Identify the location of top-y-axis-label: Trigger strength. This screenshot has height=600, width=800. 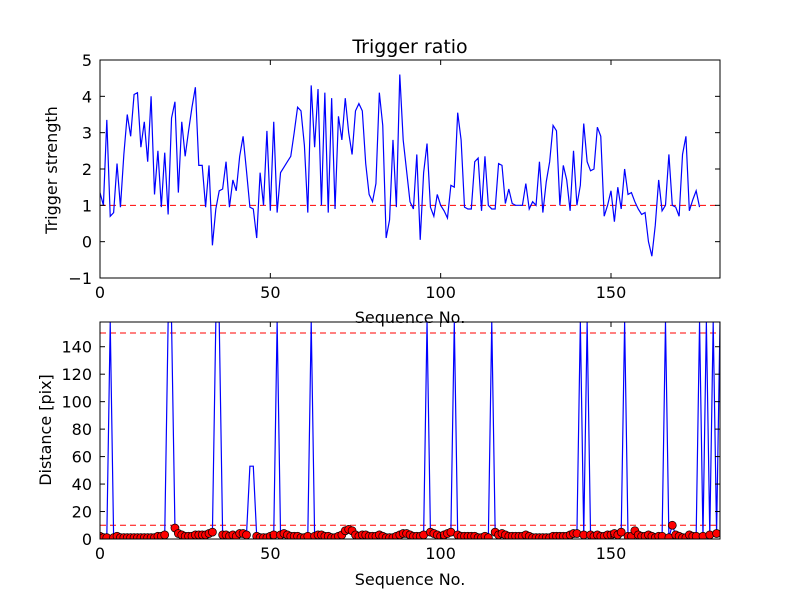
(51, 170).